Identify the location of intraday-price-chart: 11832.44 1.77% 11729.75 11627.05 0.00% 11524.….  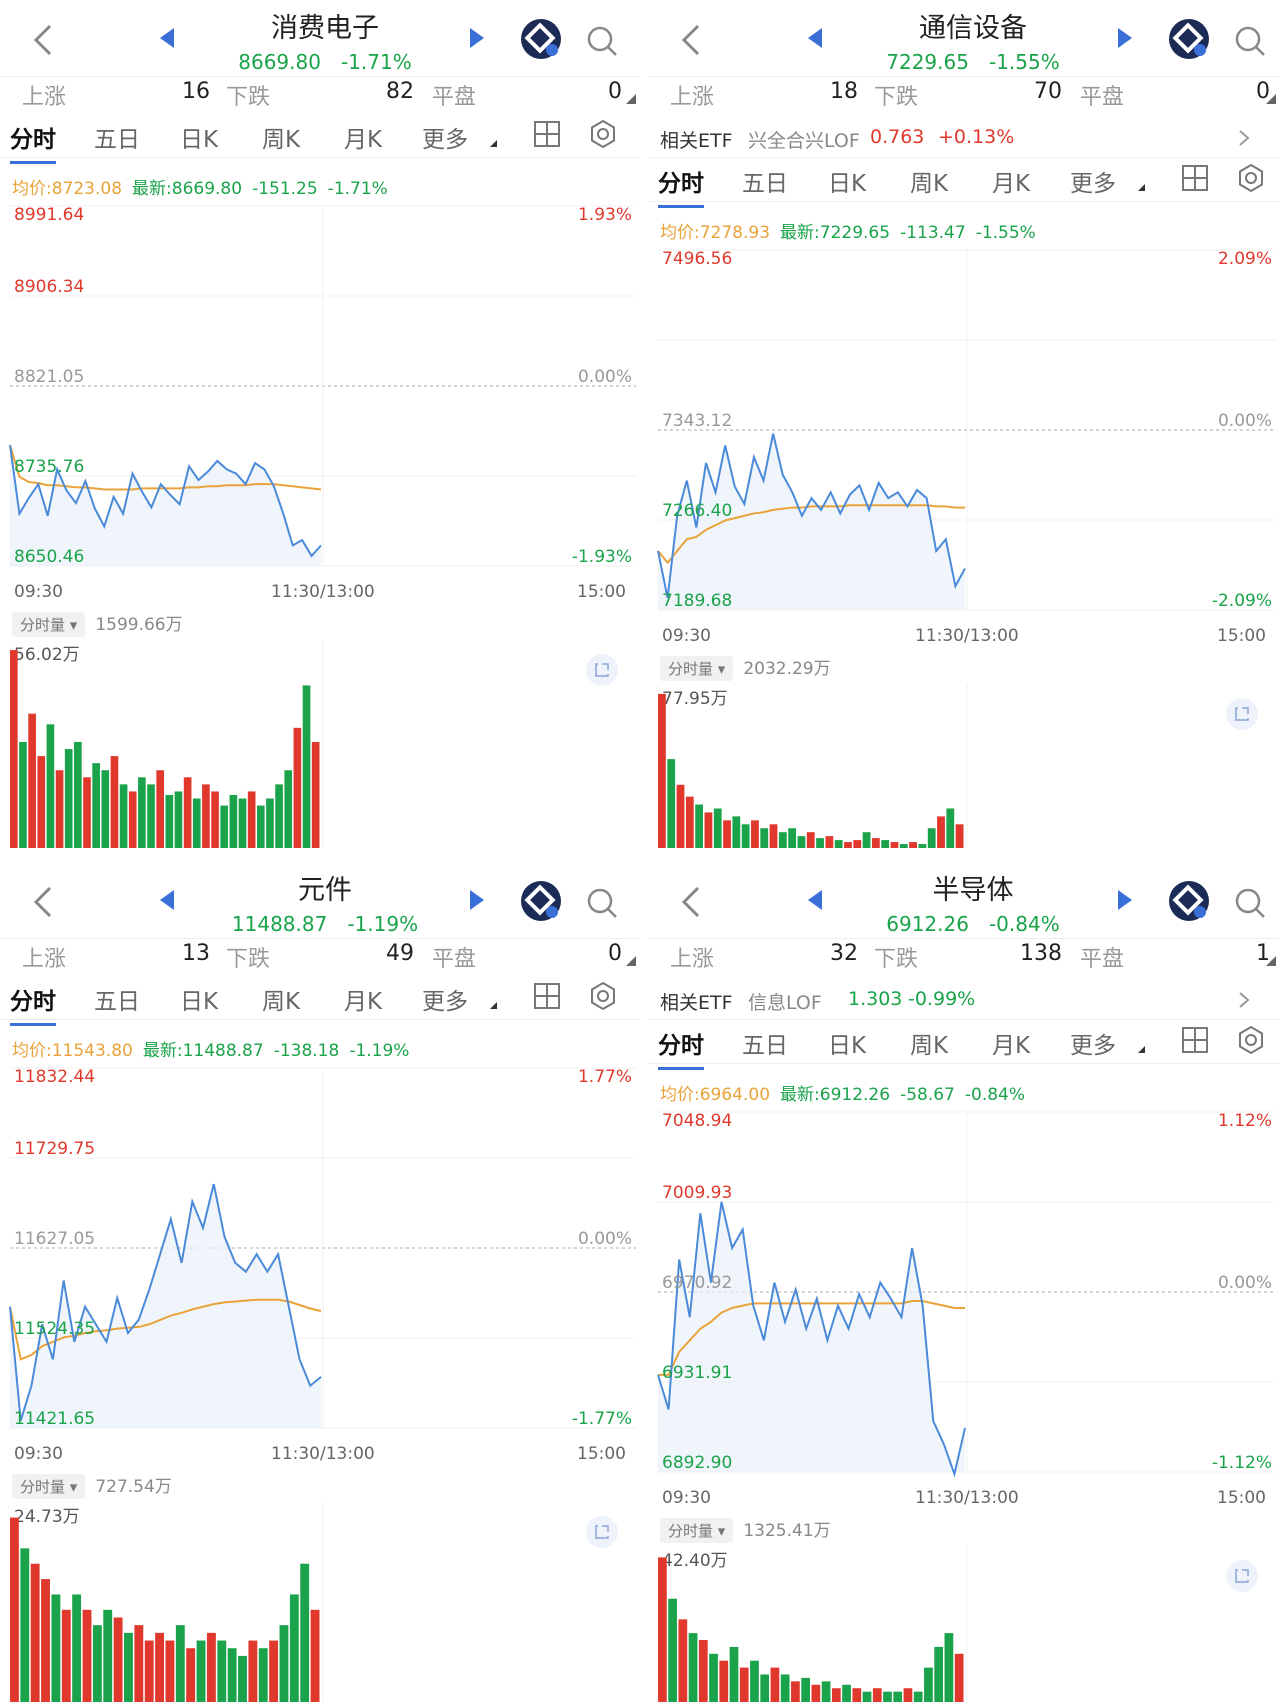
(322, 1250).